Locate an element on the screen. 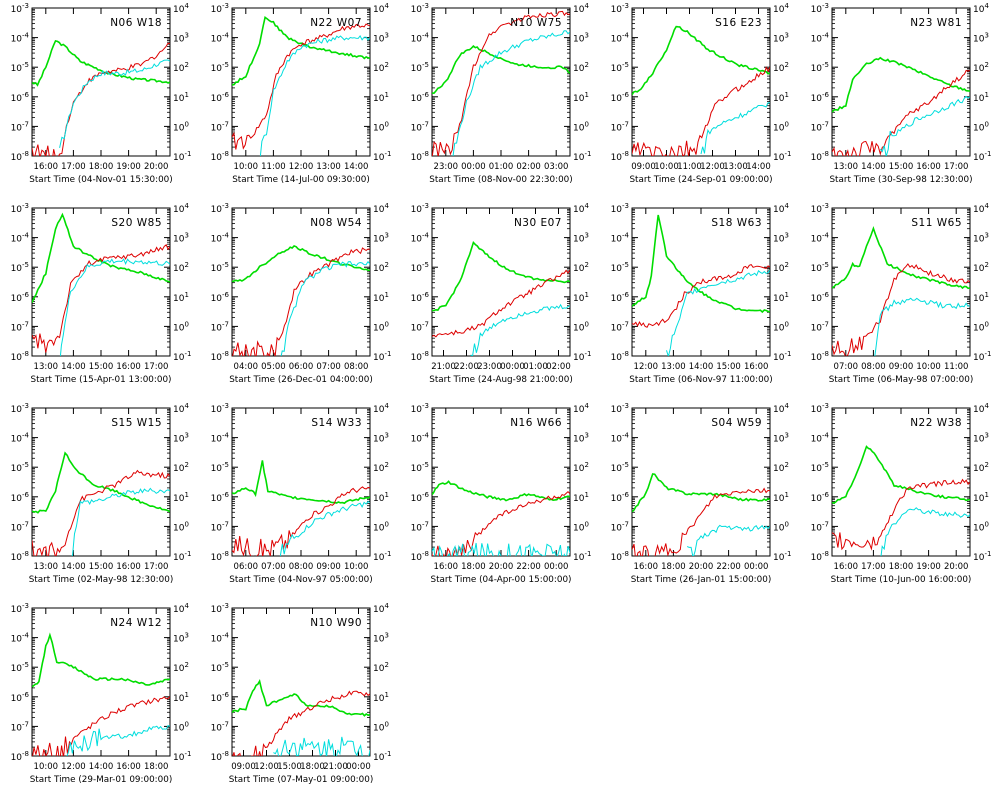  x-tick-label: 07:00 is located at coordinates (328, 367).